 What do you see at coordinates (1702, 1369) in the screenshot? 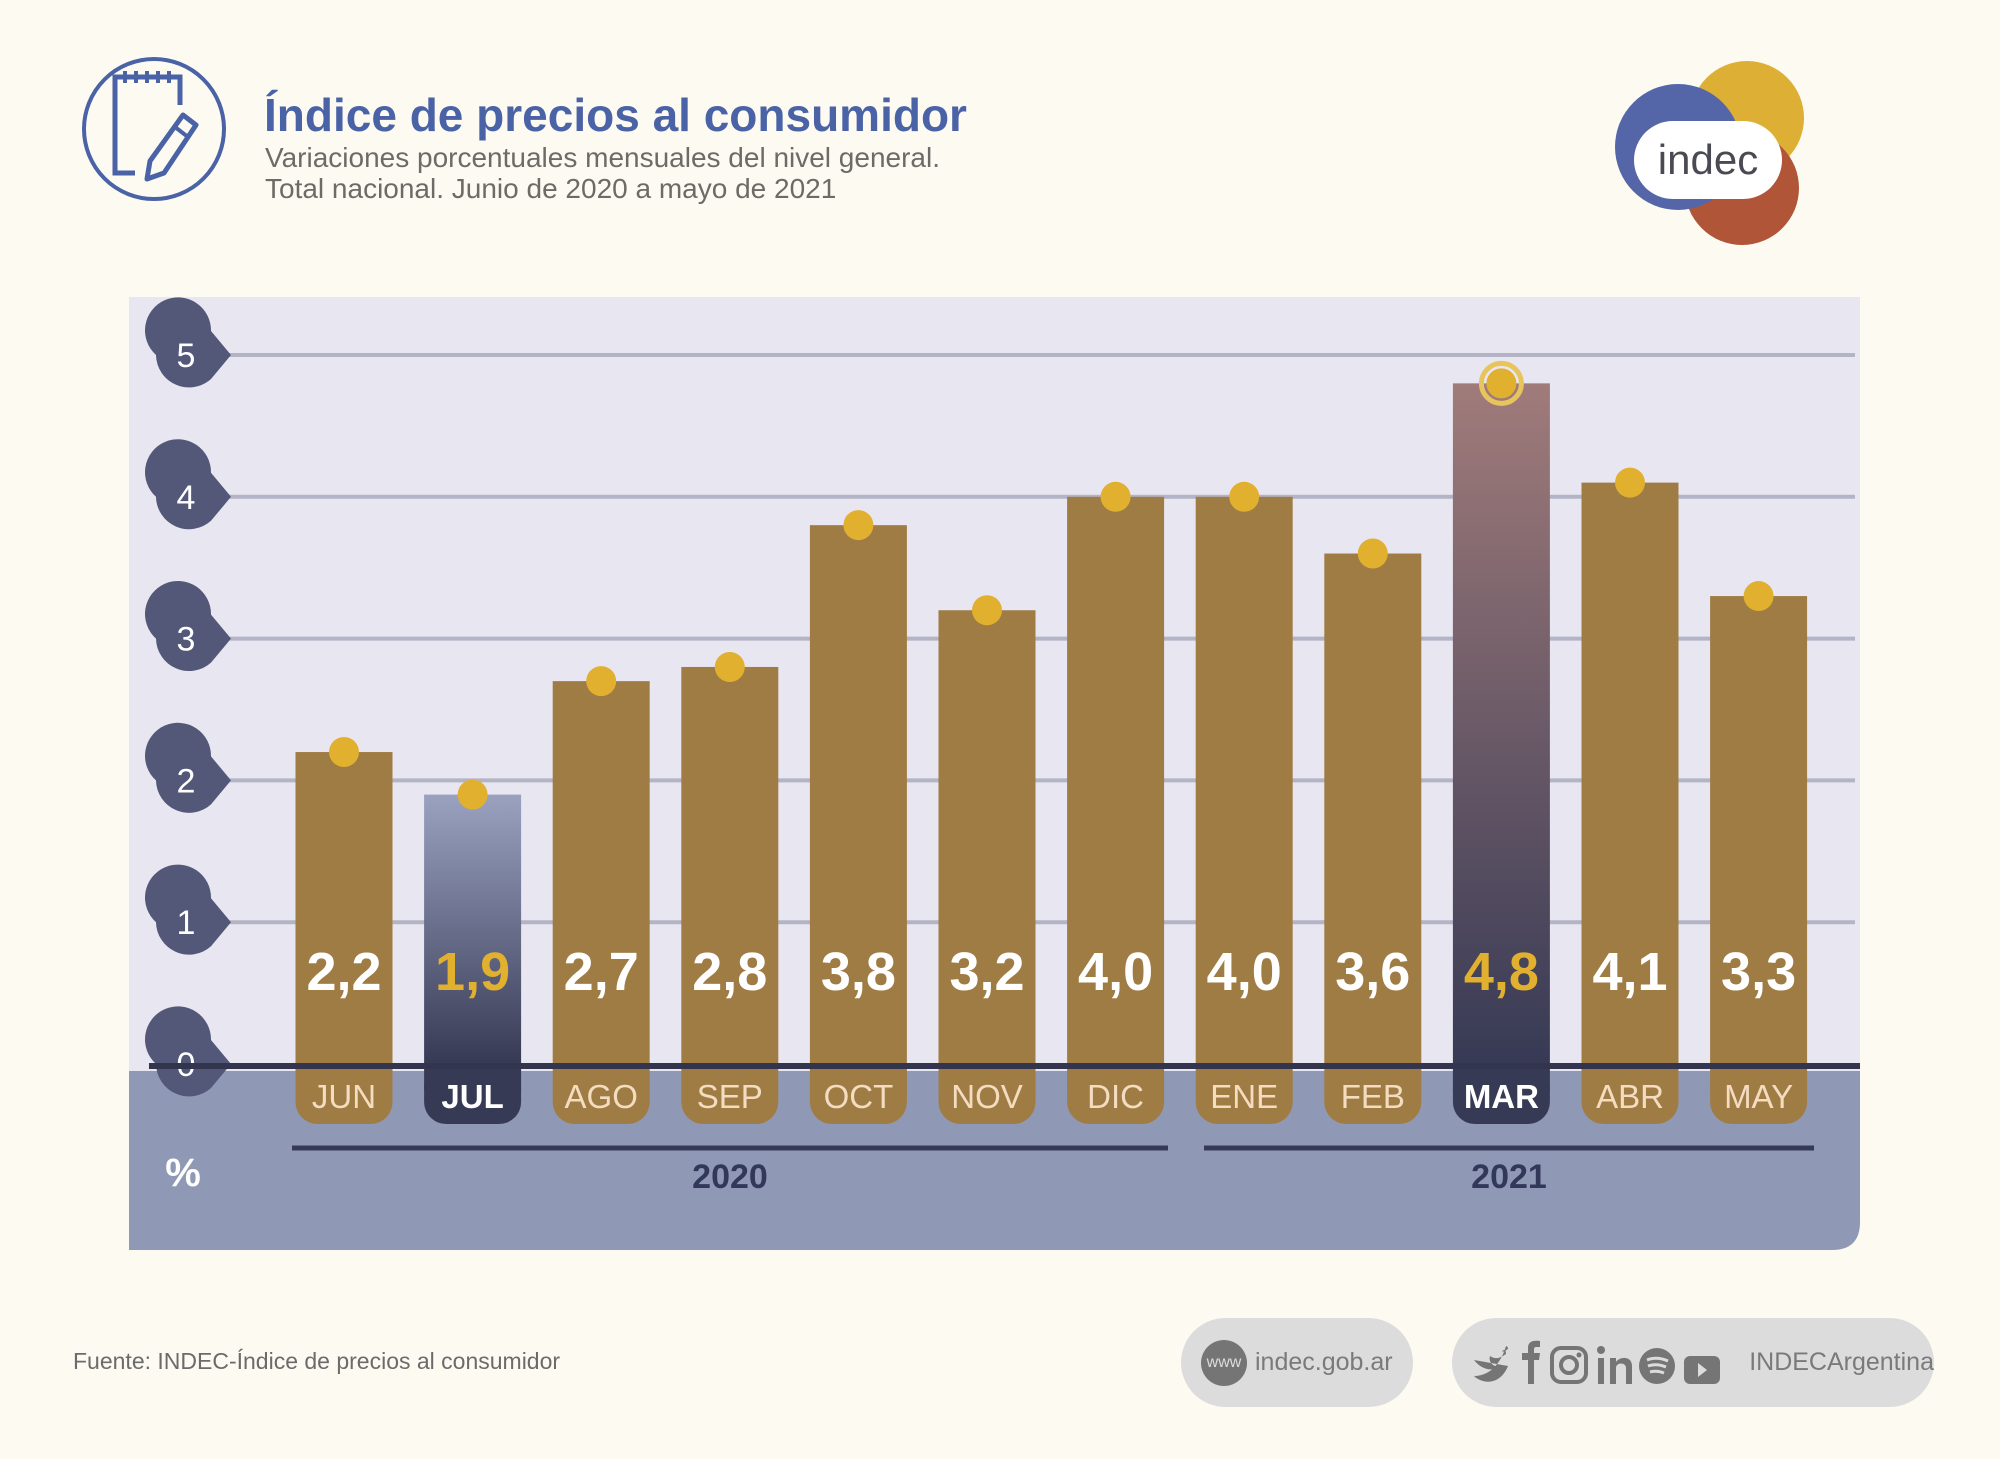
I see `youtube-icon` at bounding box center [1702, 1369].